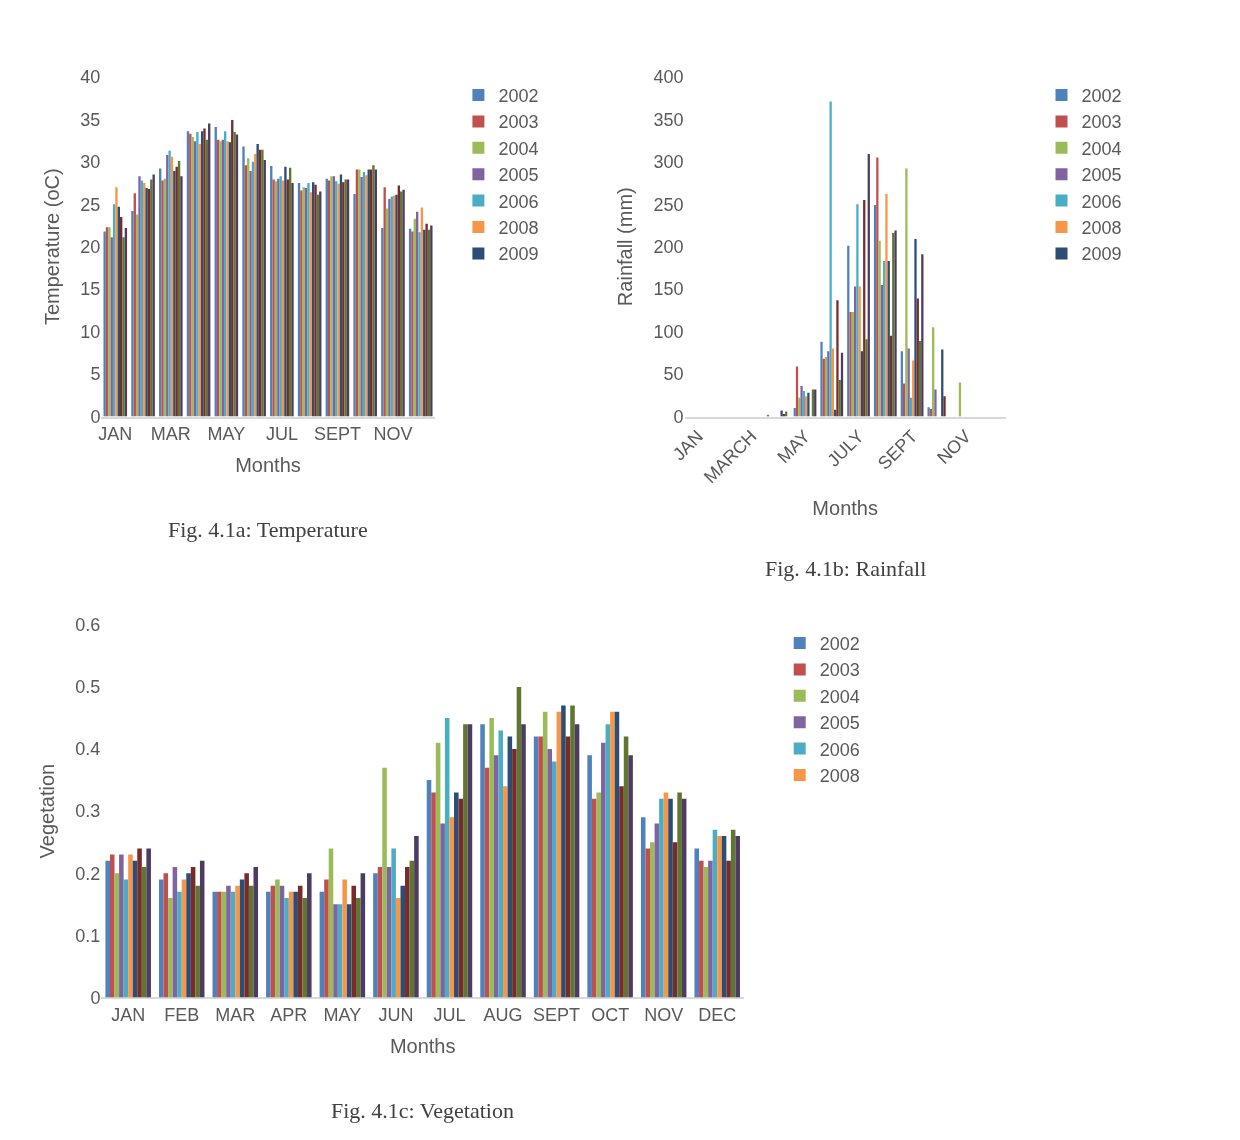 This screenshot has width=1240, height=1140. What do you see at coordinates (46, 811) in the screenshot?
I see `y-axis-title: Vegetation` at bounding box center [46, 811].